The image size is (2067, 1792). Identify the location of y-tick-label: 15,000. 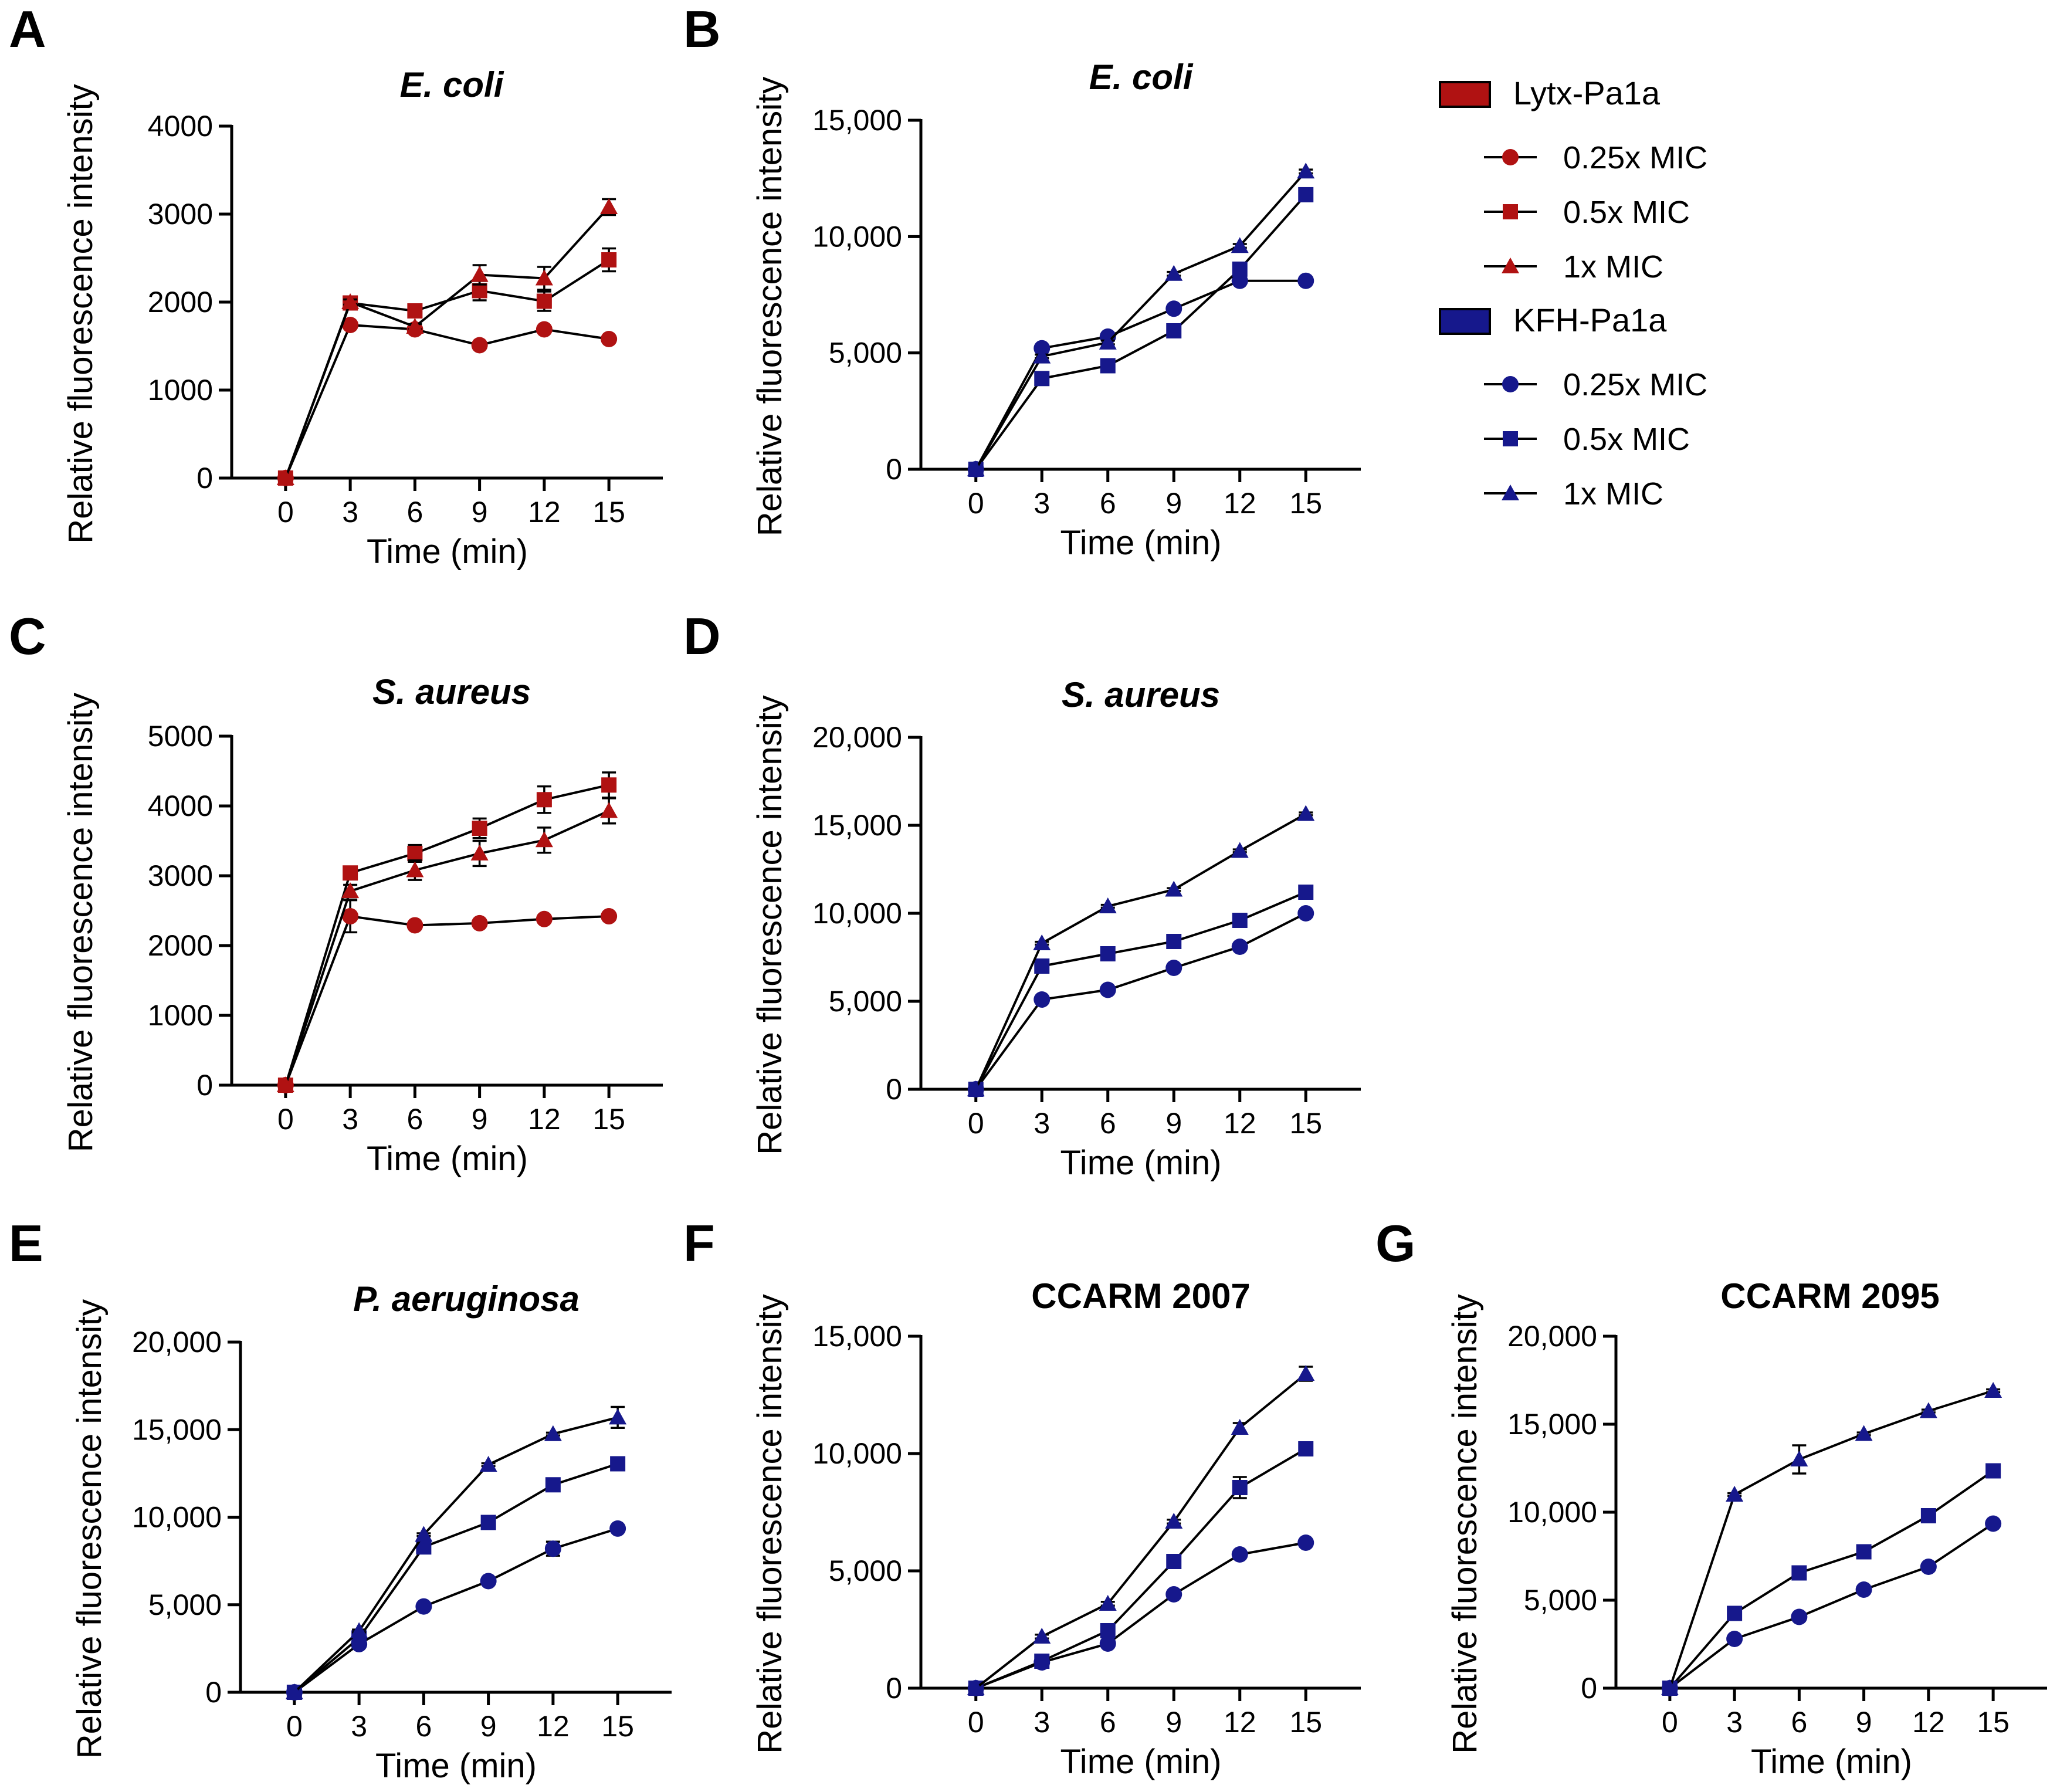
(177, 1429).